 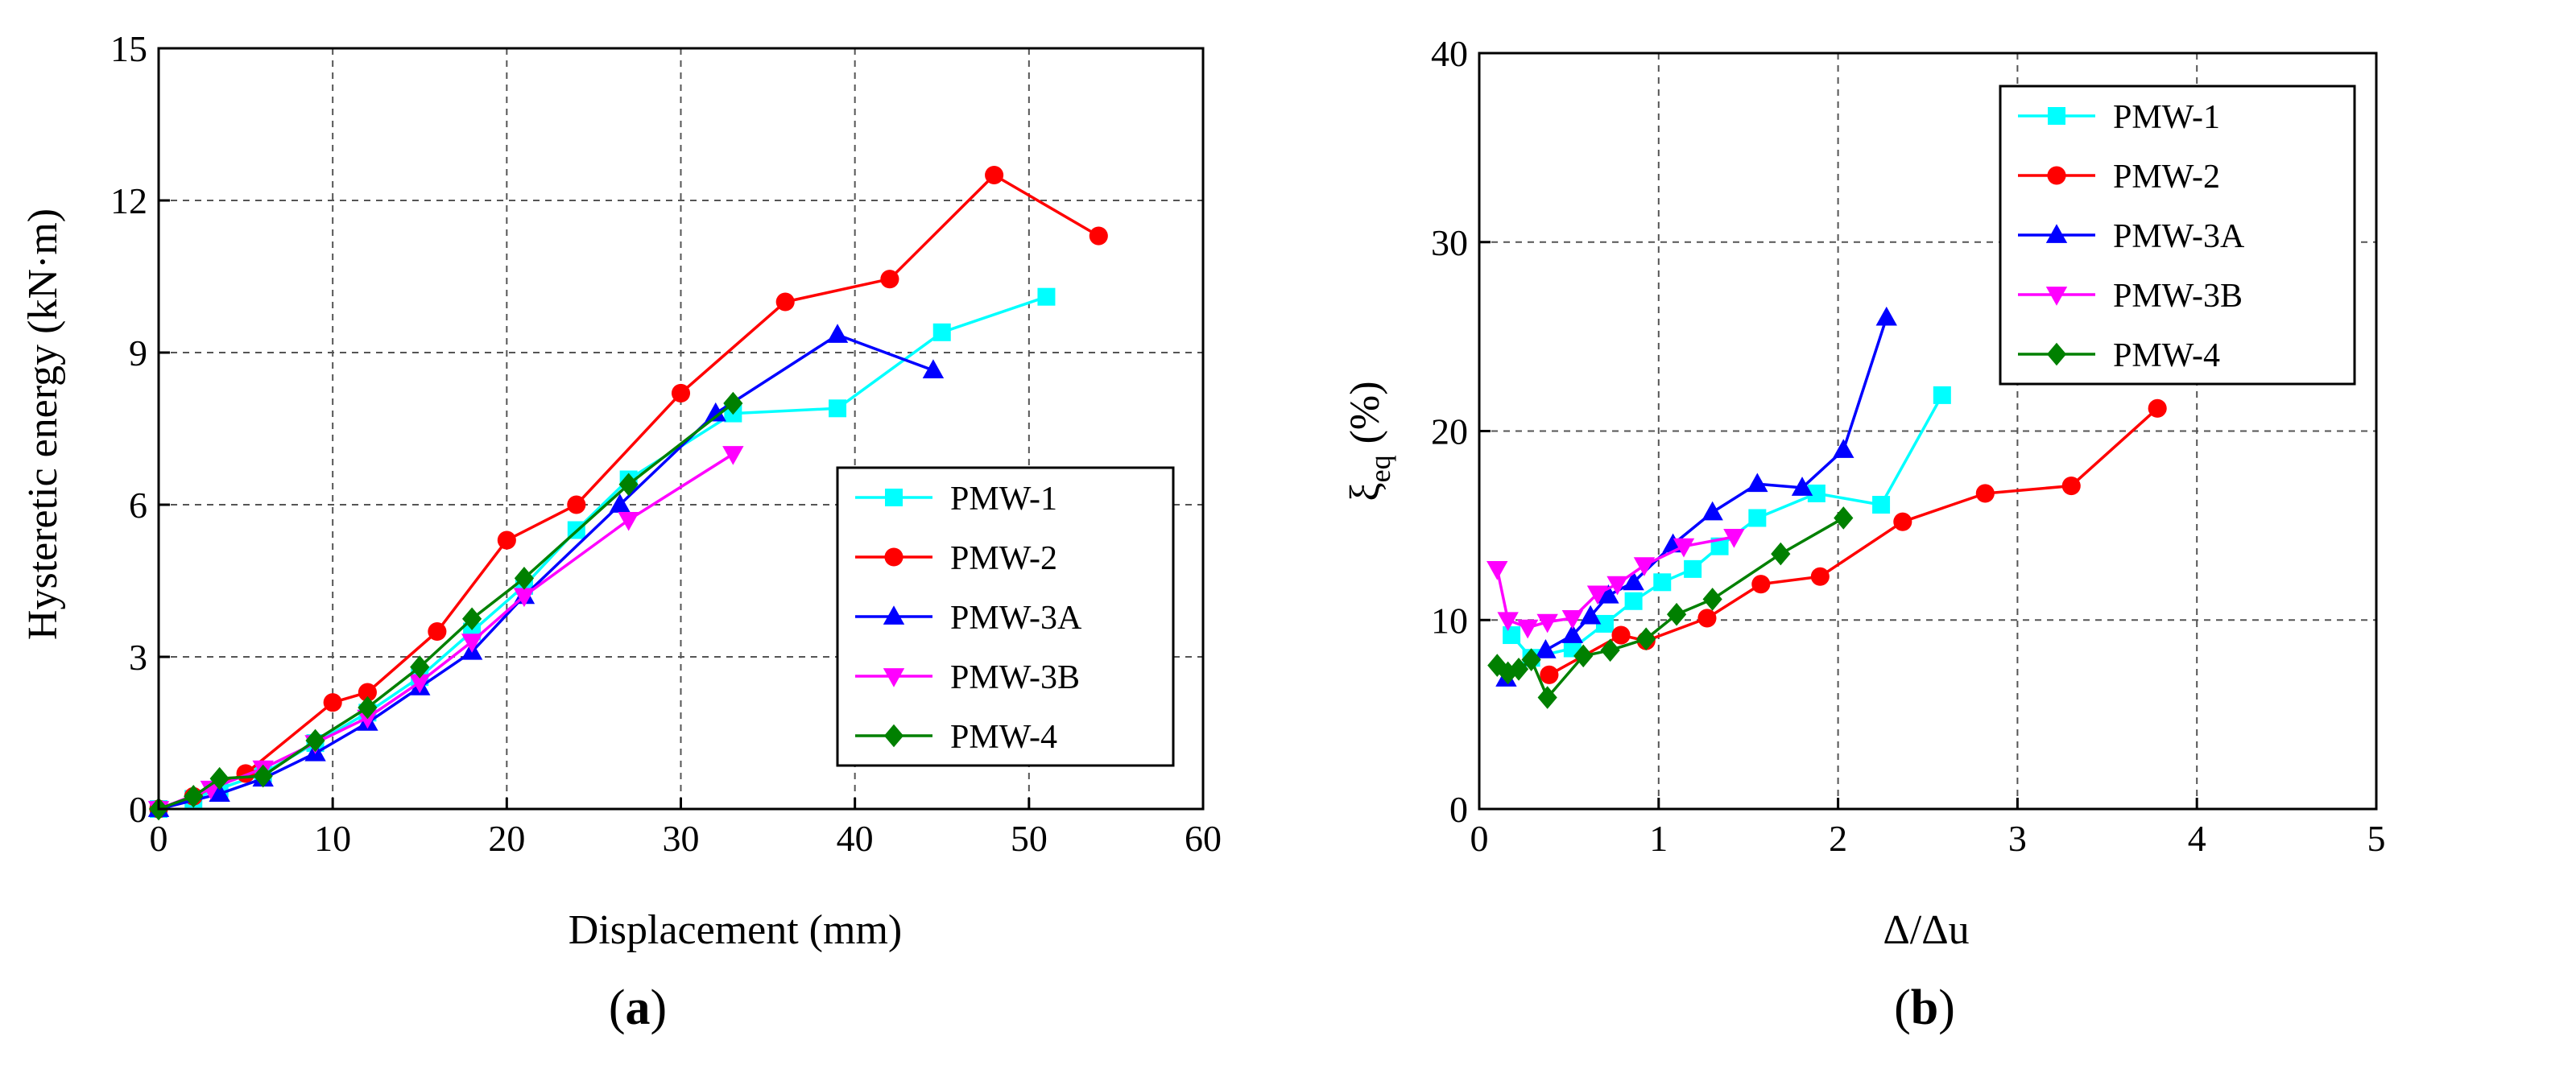 What do you see at coordinates (1928, 828) in the screenshot?
I see `panel-b-x-ticks: 0 1 2 3 4 5` at bounding box center [1928, 828].